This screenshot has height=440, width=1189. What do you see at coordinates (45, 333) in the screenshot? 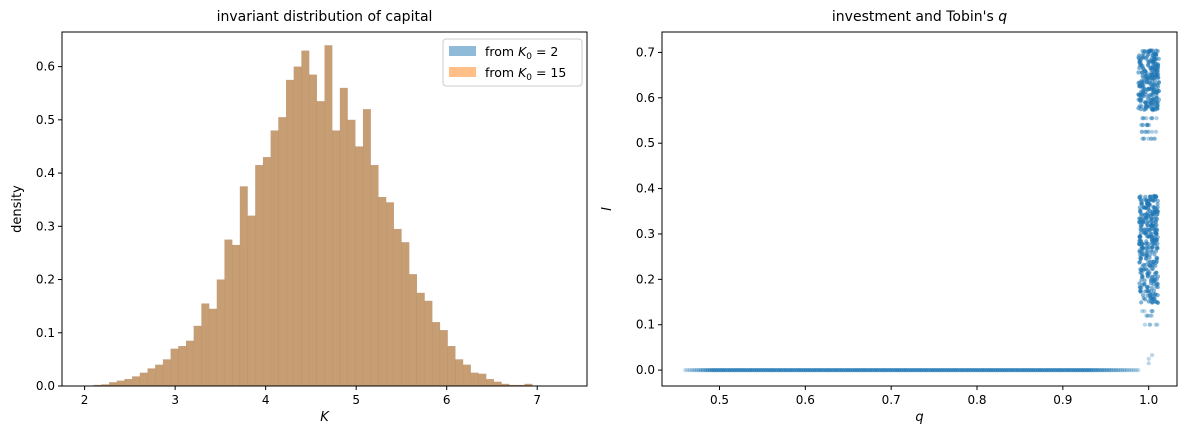
I see `left-y-tick-label: 0.1` at bounding box center [45, 333].